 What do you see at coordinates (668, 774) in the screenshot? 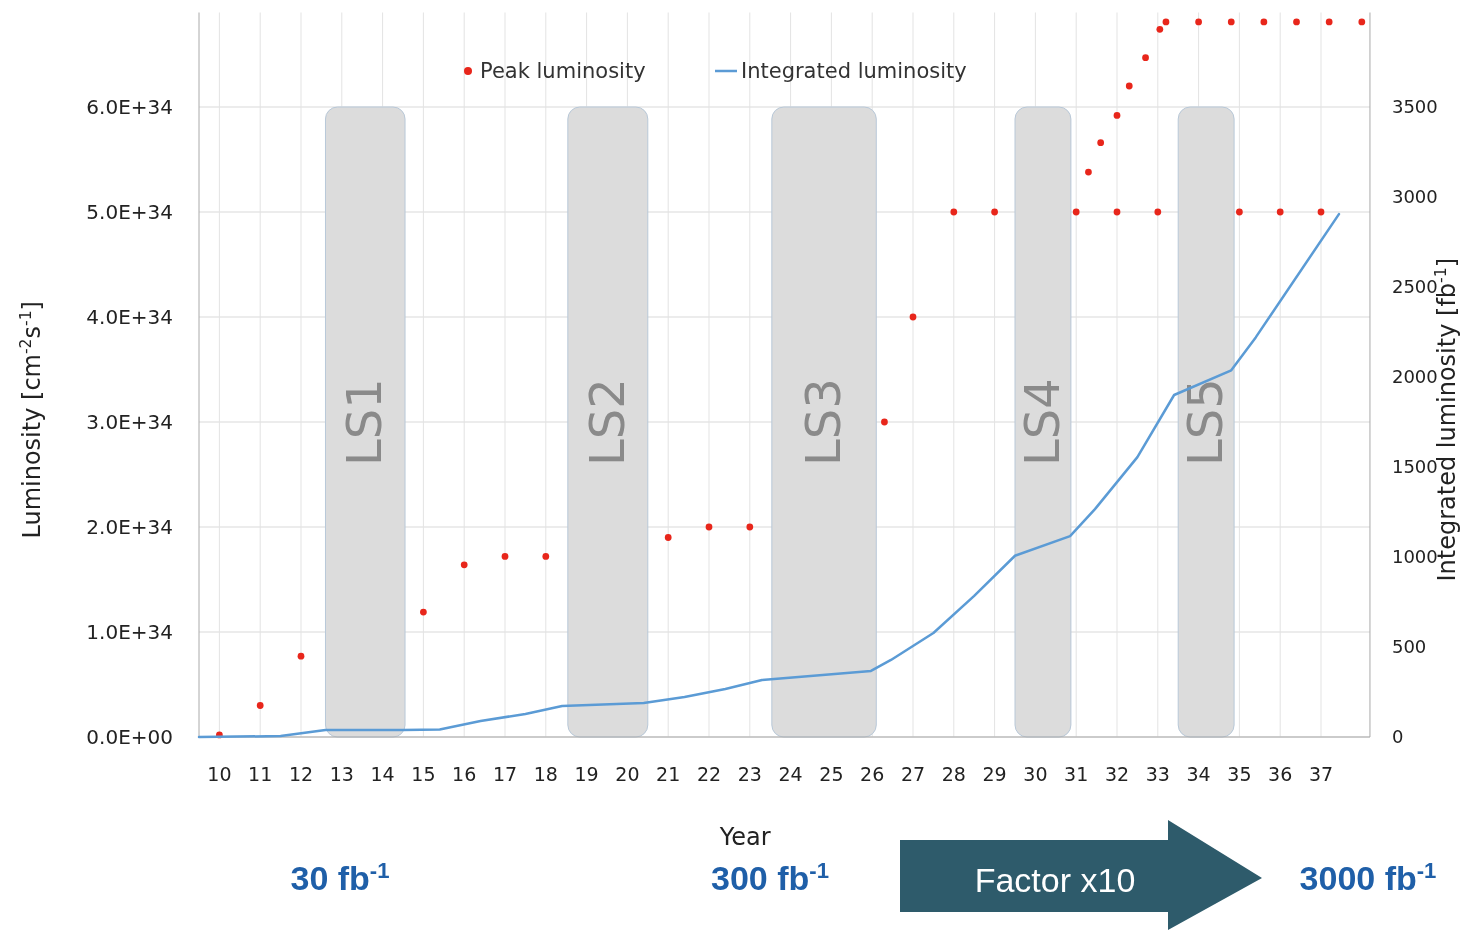
I see `x-tick-label: 21` at bounding box center [668, 774].